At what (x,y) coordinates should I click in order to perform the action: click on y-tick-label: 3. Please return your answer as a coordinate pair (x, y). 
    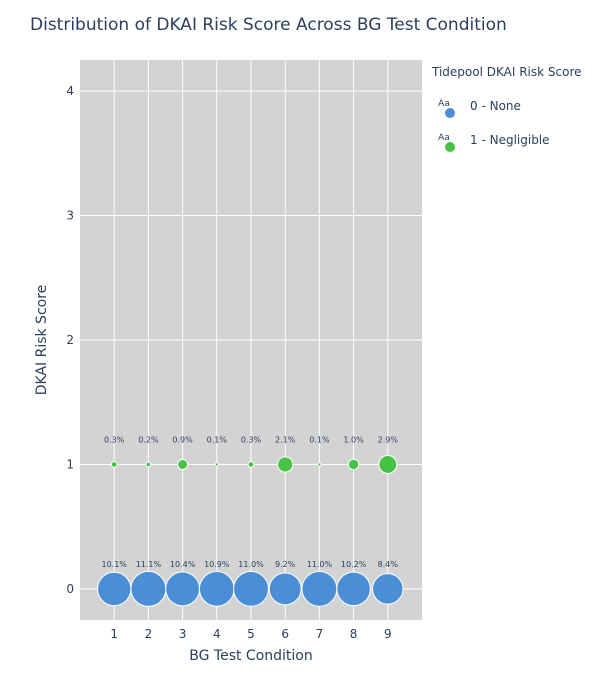
    Looking at the image, I should click on (70, 216).